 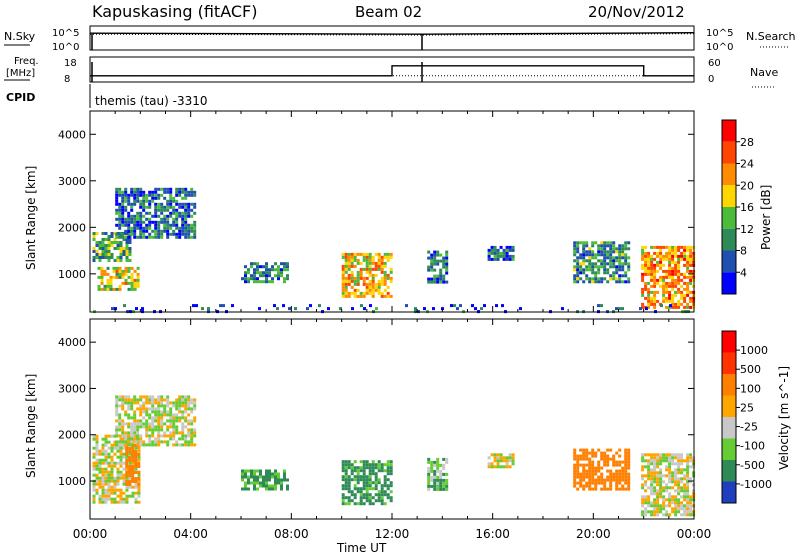 I want to click on velocity-colorbar-label: Velocity [m s^-1], so click(x=784, y=418).